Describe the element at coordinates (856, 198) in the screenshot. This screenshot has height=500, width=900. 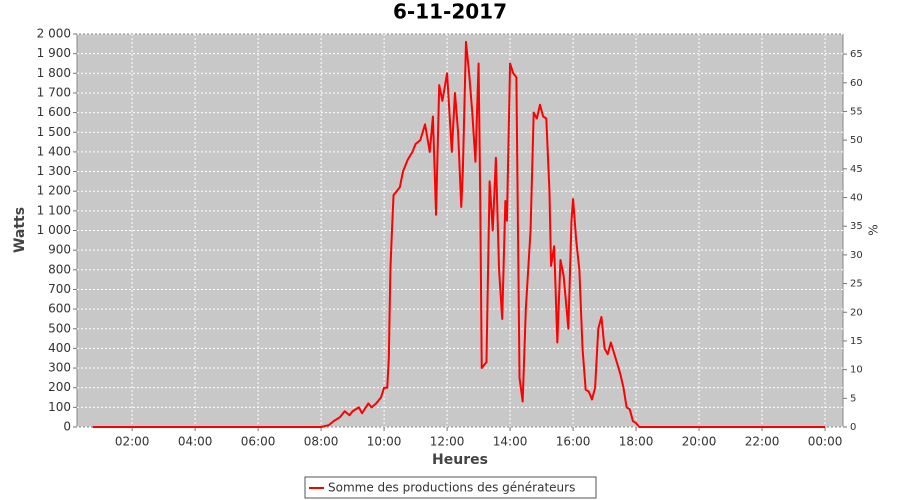
I see `y2-tick-label: 40` at that location.